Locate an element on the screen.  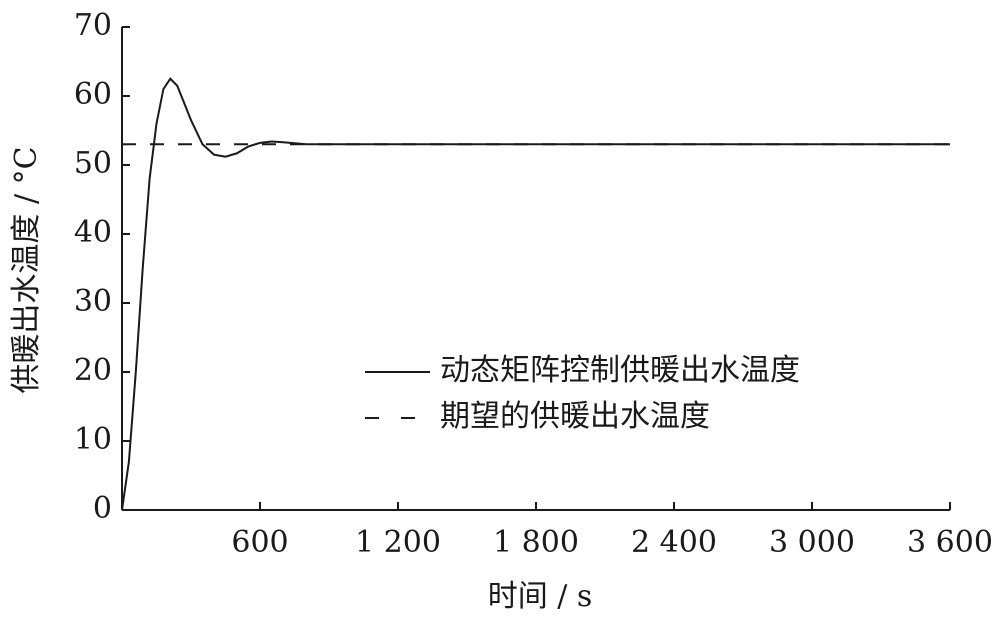
y-tick-label: 0 is located at coordinates (102, 508).